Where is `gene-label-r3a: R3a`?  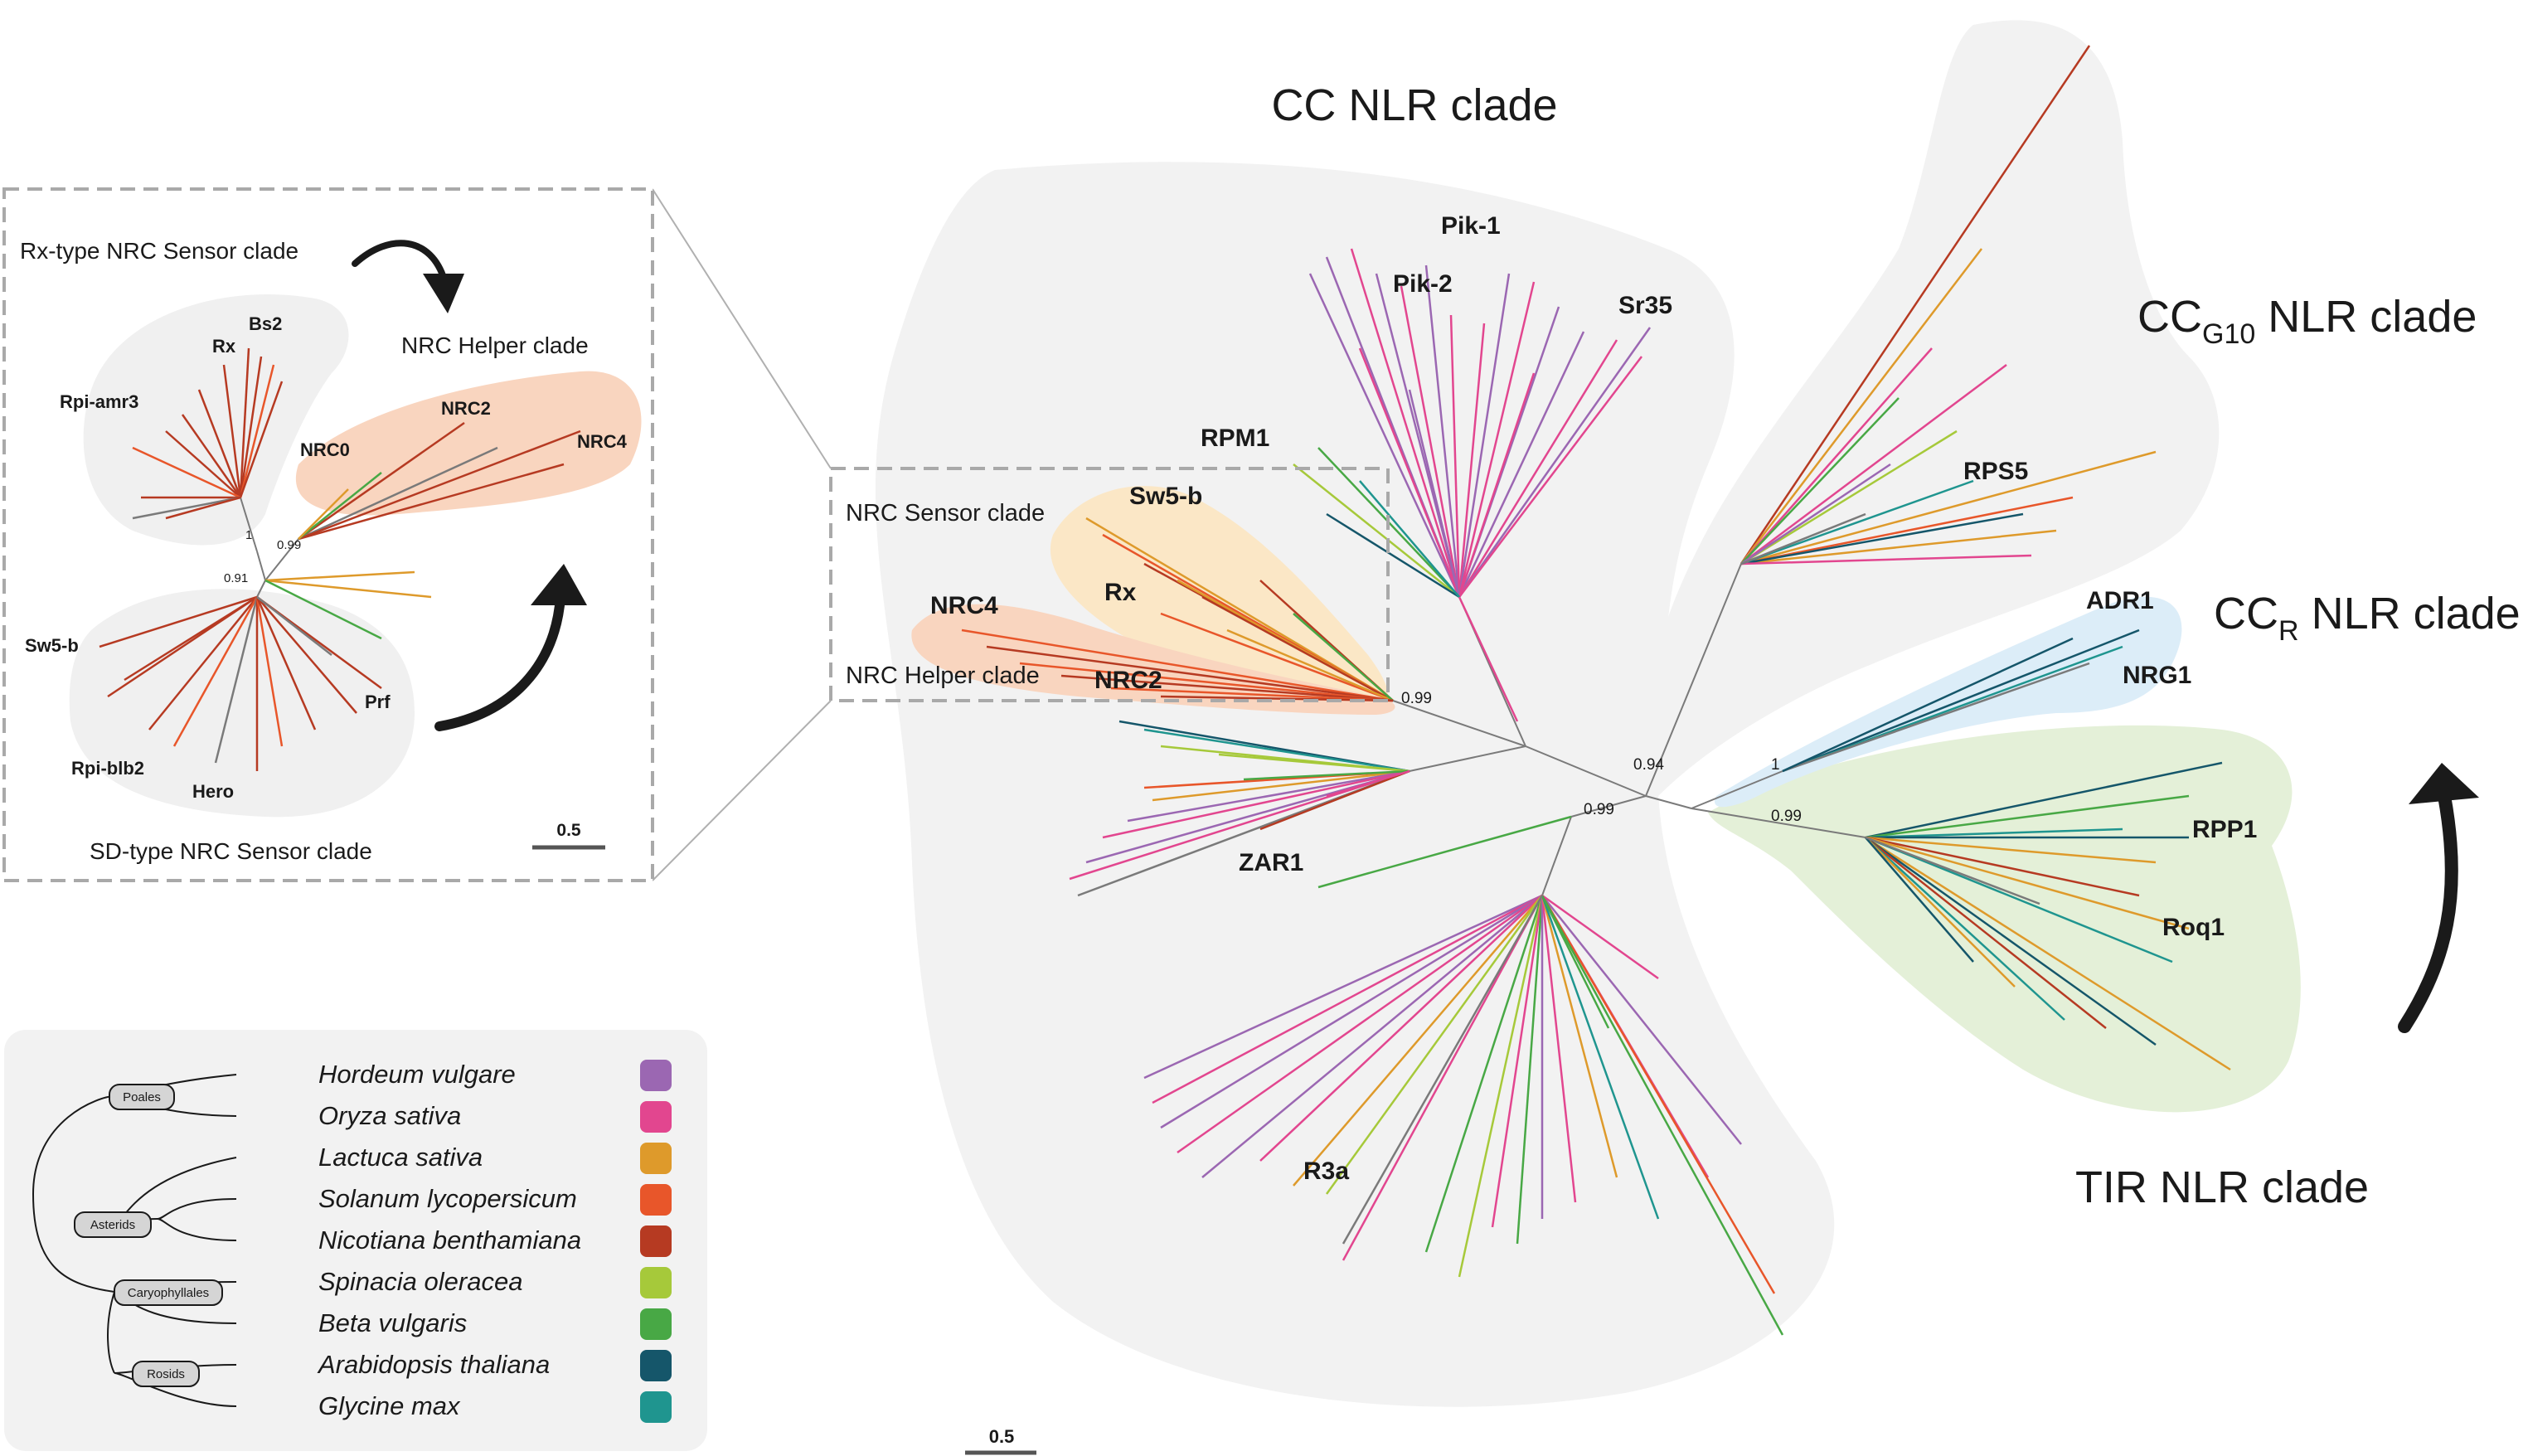
gene-label-r3a: R3a is located at coordinates (1326, 1171).